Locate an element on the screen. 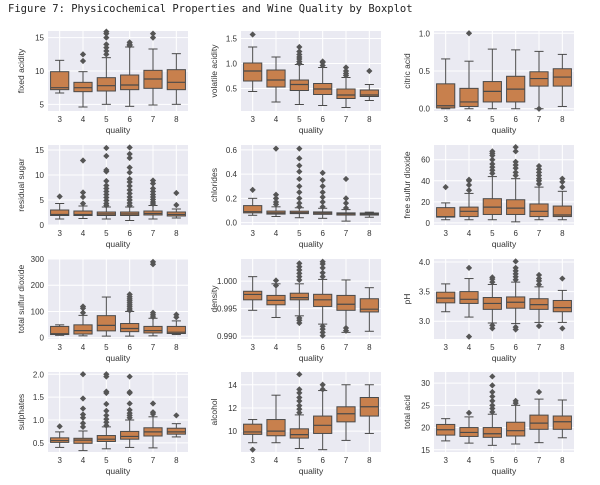  y-tick-label: 10 is located at coordinates (39, 175).